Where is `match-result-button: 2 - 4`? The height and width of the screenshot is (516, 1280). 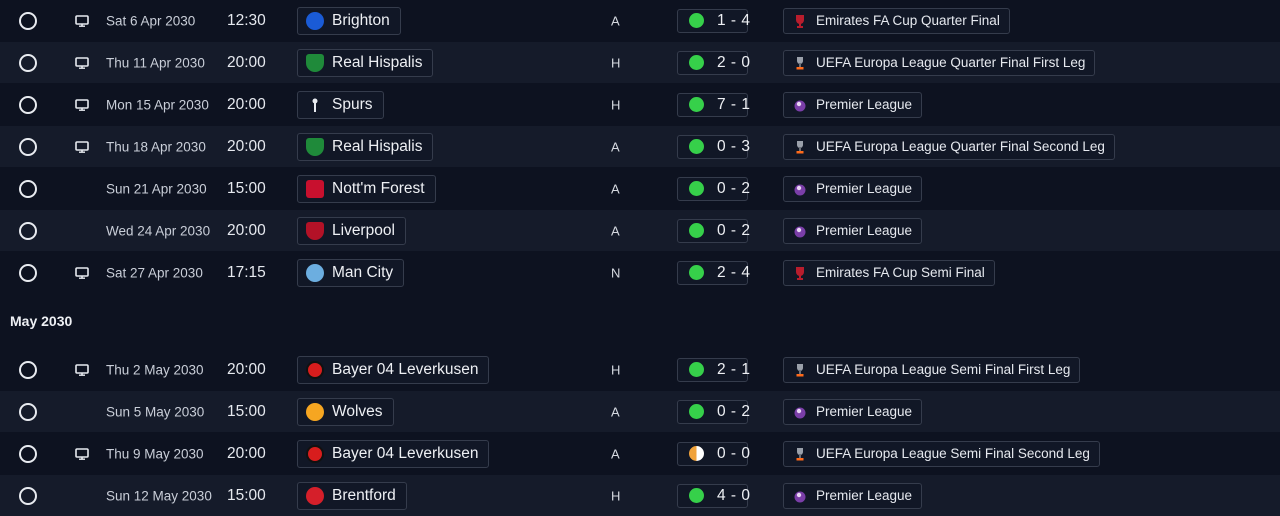 match-result-button: 2 - 4 is located at coordinates (713, 272).